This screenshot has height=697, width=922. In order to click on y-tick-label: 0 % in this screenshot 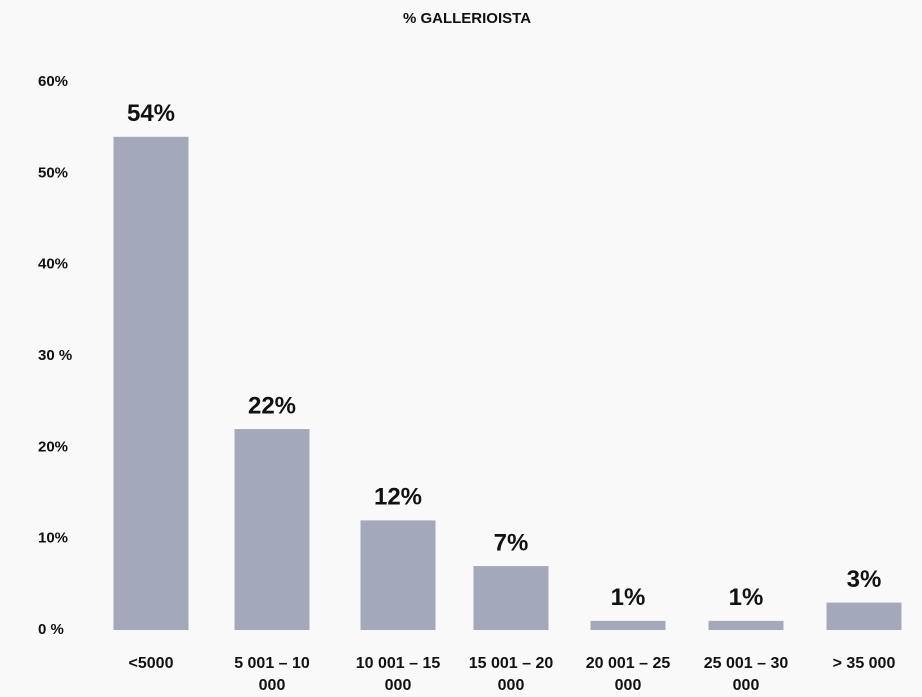, I will do `click(51, 629)`.